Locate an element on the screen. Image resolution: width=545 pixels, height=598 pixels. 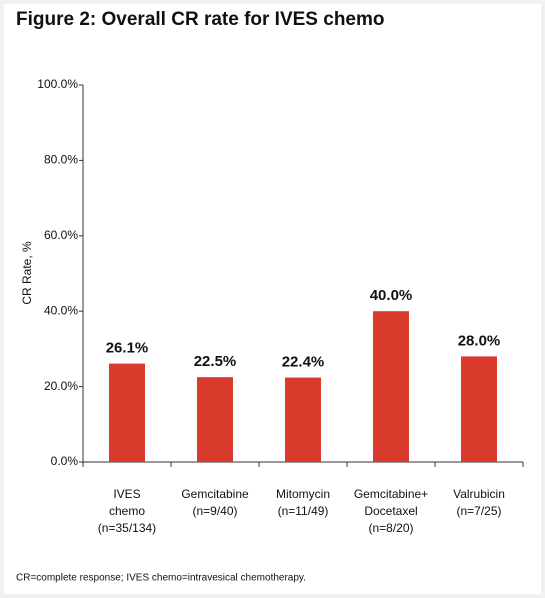
x-tick-label: (n=8/20) is located at coordinates (390, 528).